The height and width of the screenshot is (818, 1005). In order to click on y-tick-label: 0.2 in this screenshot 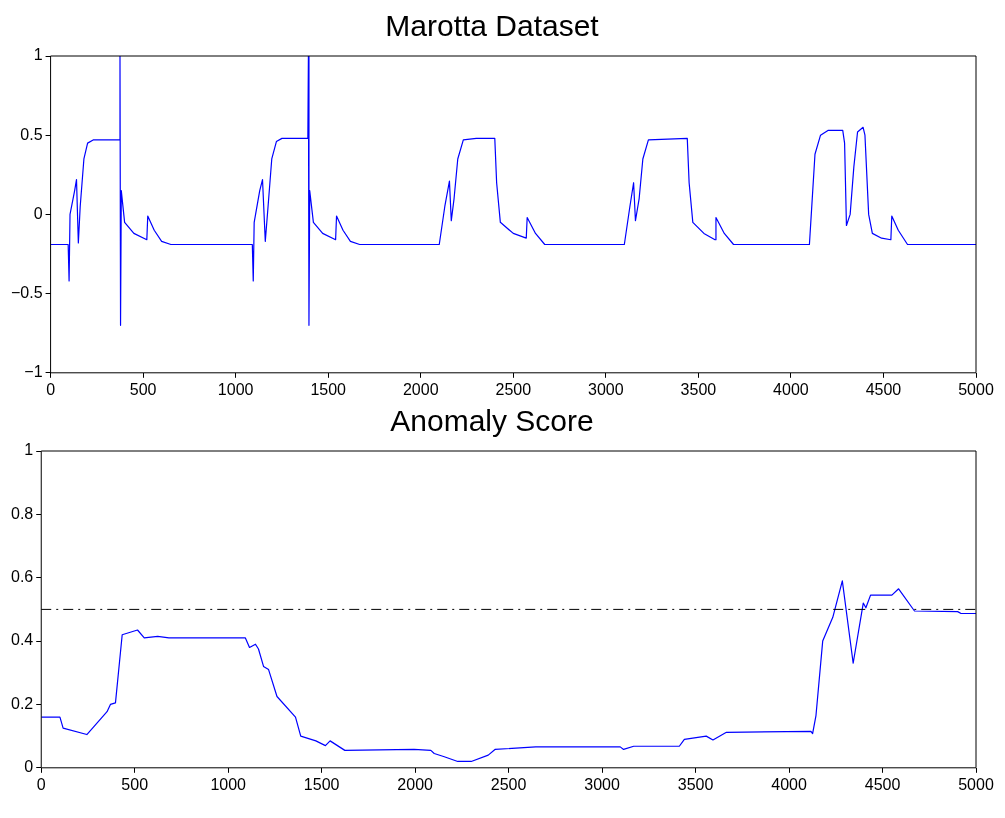, I will do `click(22, 703)`.